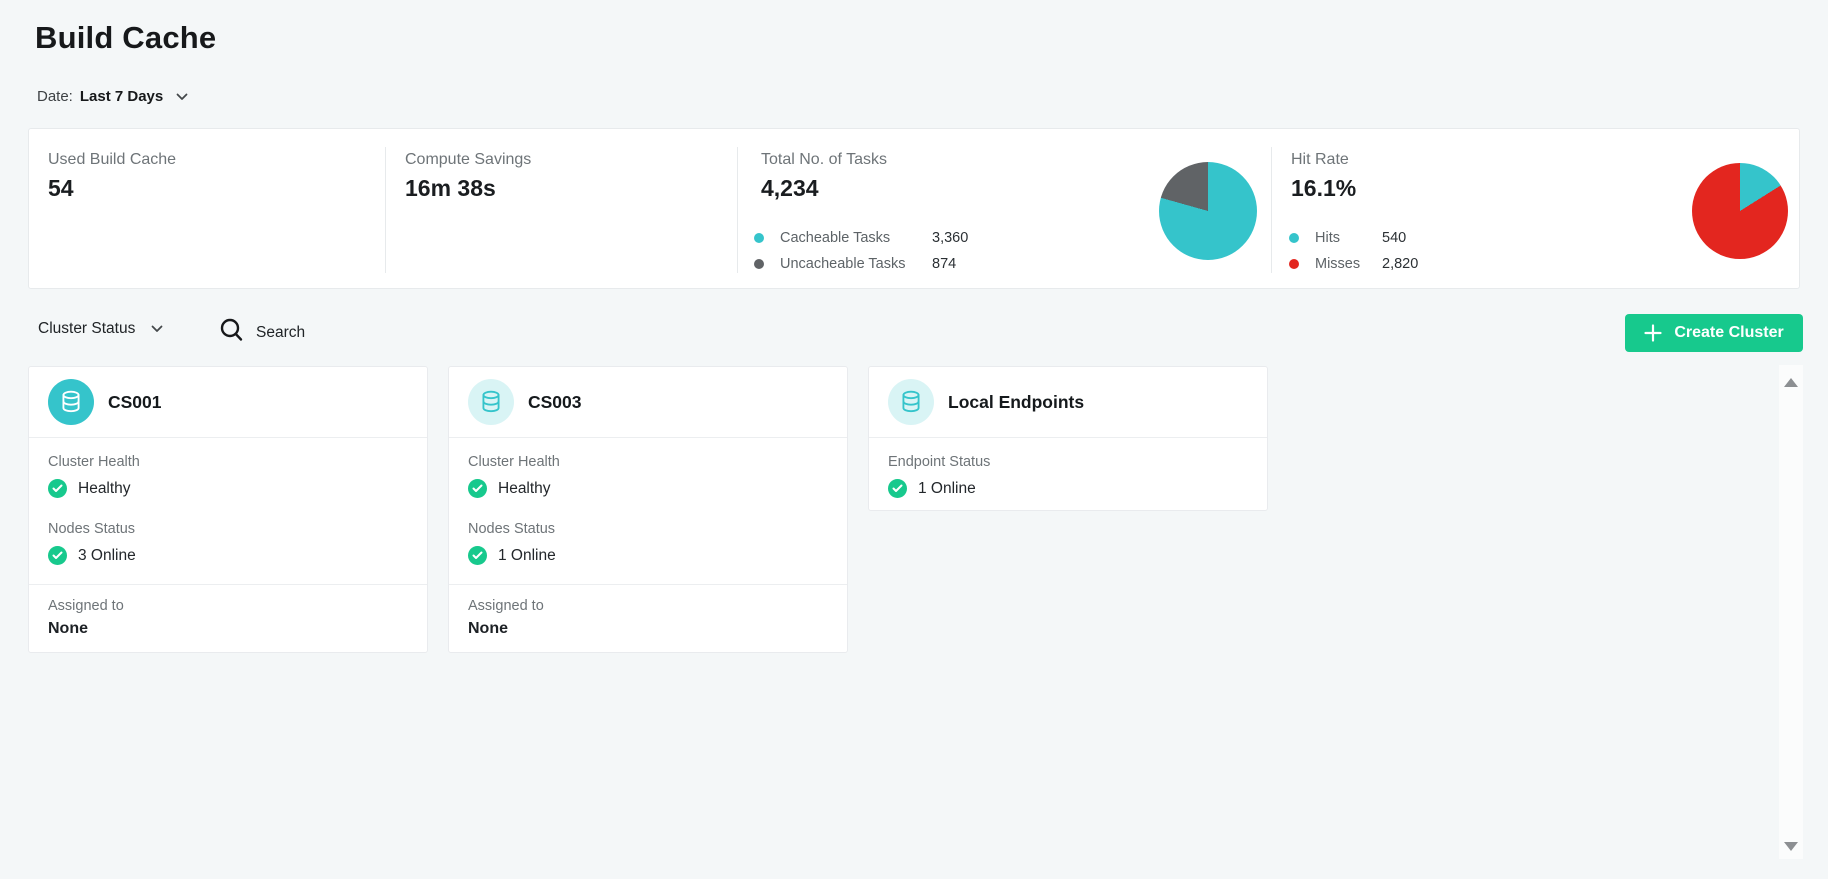 The height and width of the screenshot is (879, 1828). Describe the element at coordinates (87, 328) in the screenshot. I see `cluster-status-dropdown-label: Cluster Status` at that location.